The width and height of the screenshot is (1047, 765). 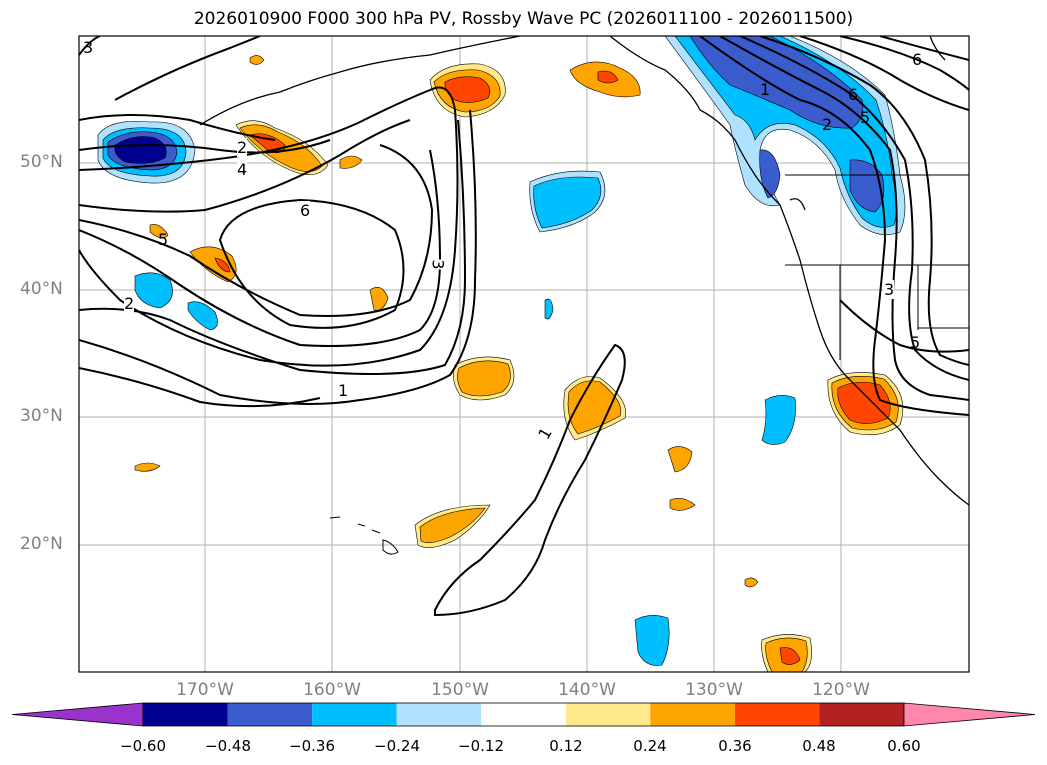 I want to click on lat-label: 20°N, so click(x=41, y=544).